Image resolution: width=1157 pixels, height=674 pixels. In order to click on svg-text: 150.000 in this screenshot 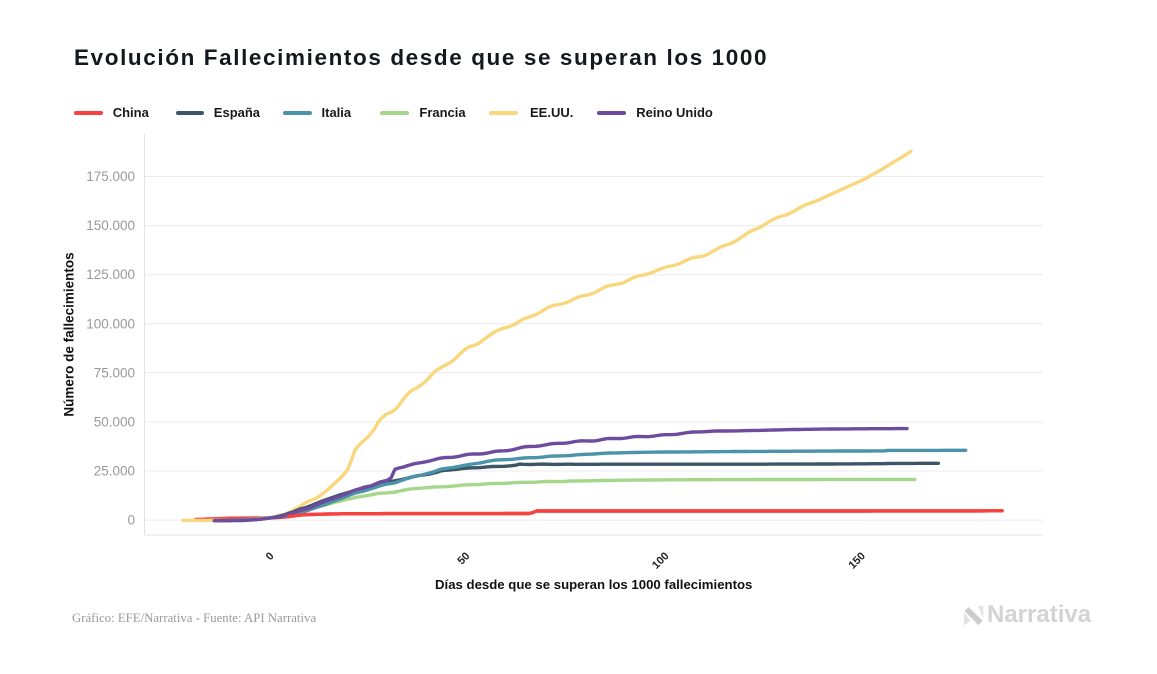, I will do `click(110, 225)`.